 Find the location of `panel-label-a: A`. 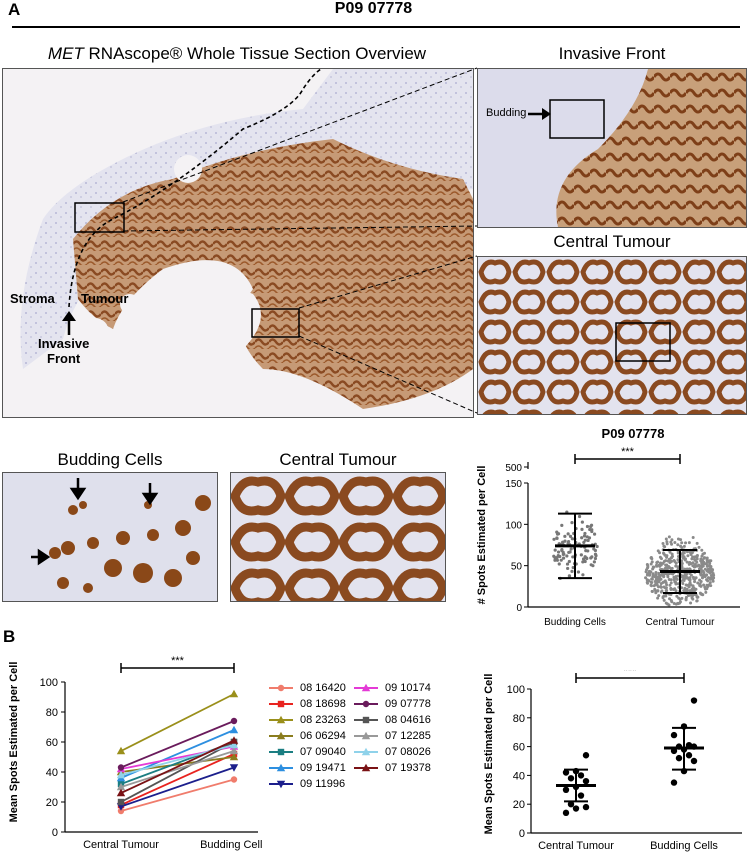

panel-label-a: A is located at coordinates (14, 9).